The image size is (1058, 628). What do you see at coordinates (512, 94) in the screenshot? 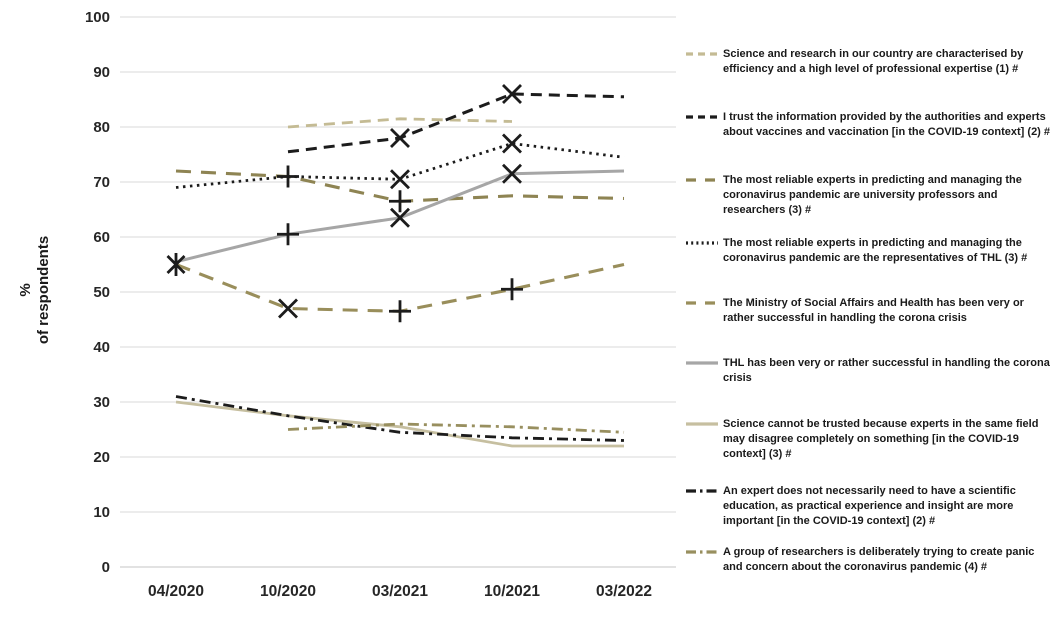
I see `marker-x-trust-authorities-vaccines-10-2021` at bounding box center [512, 94].